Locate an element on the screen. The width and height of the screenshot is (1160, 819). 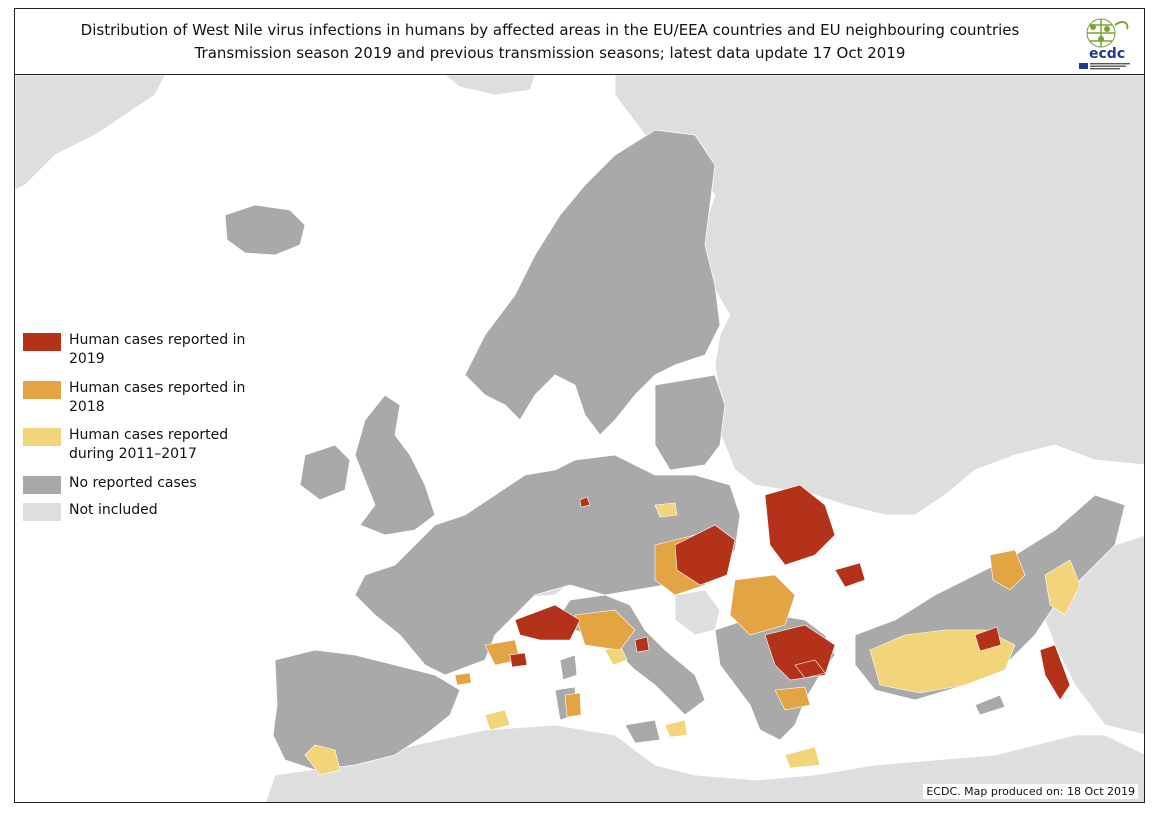
legend-label-not-included: Not included is located at coordinates (113, 510).